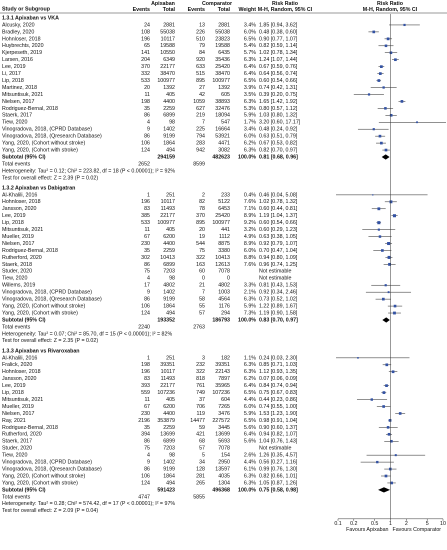 The width and height of the screenshot is (447, 550). I want to click on ci-text: Not estimable, so click(275, 279).